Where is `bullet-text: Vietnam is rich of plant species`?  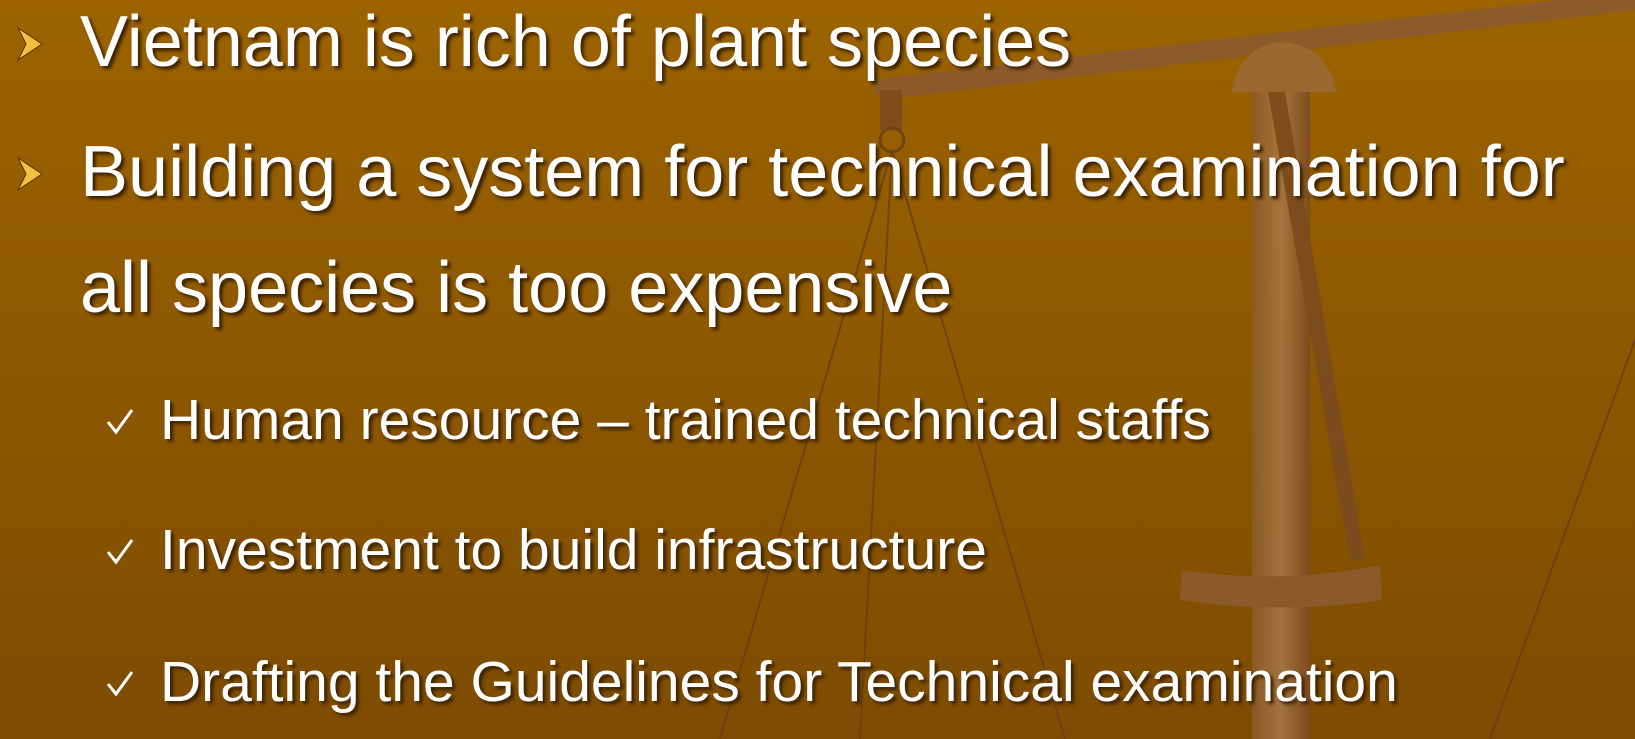 bullet-text: Vietnam is rich of plant species is located at coordinates (576, 42).